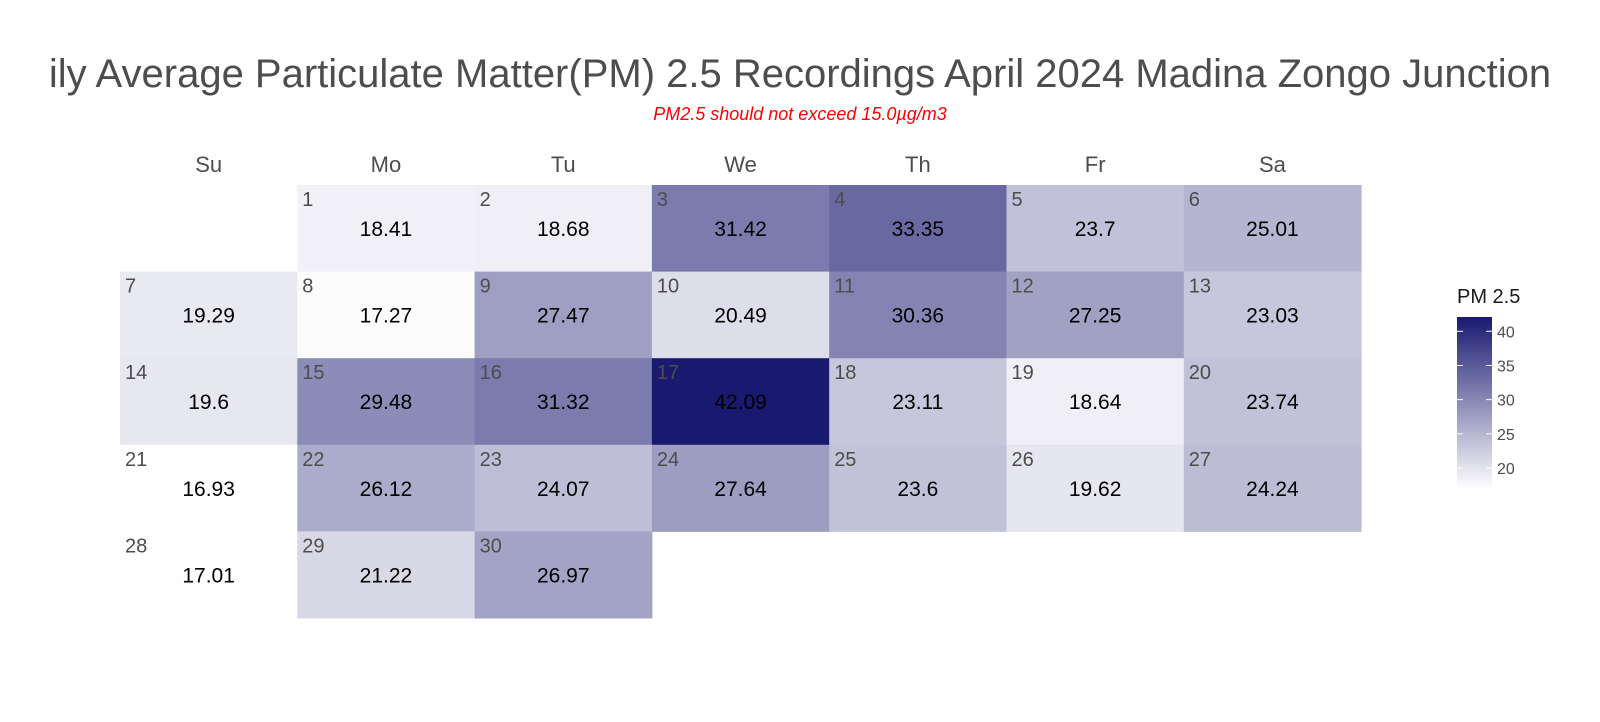  What do you see at coordinates (740, 164) in the screenshot?
I see `weekday-label-we: We` at bounding box center [740, 164].